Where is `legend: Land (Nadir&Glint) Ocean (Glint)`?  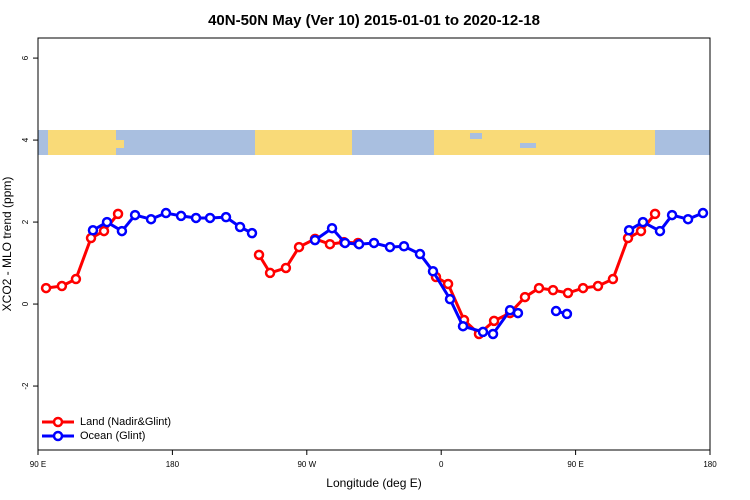
legend: Land (Nadir&Glint) Ocean (Glint) is located at coordinates (106, 429).